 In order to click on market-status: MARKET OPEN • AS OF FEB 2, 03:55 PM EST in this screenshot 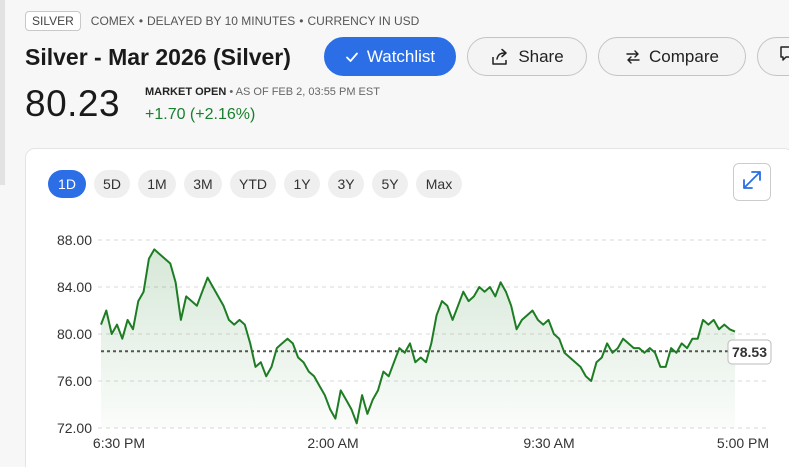, I will do `click(262, 92)`.